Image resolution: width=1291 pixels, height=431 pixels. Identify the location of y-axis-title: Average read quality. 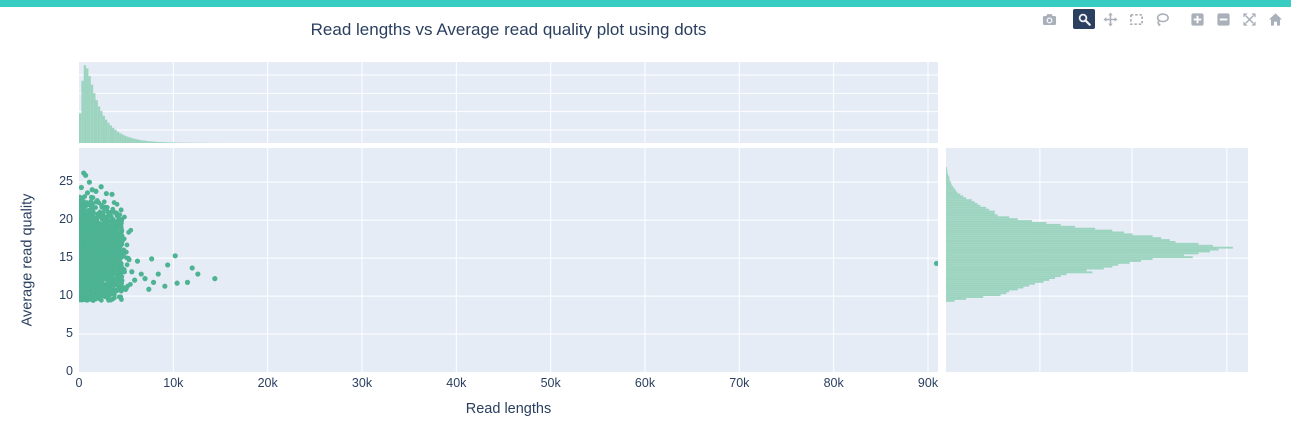
(27, 260).